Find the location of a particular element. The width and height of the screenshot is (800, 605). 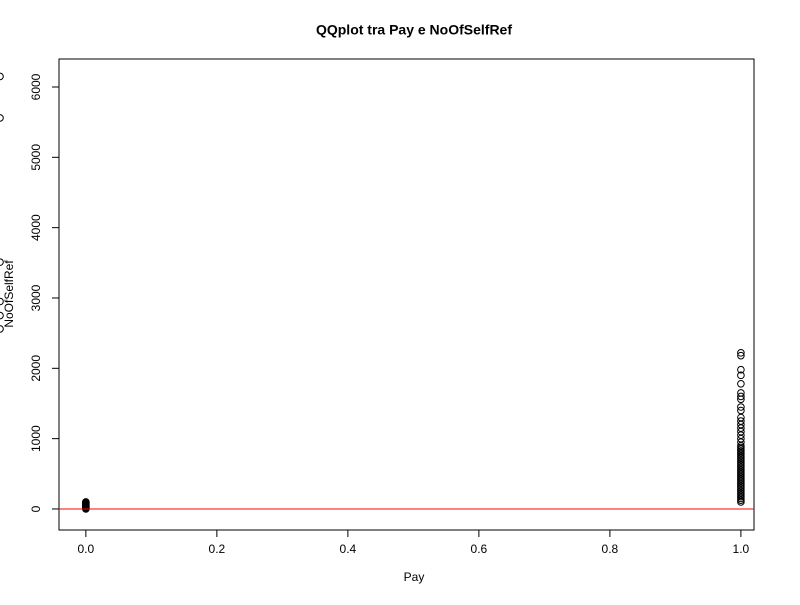

y-tick-label: 2000 is located at coordinates (36, 368).